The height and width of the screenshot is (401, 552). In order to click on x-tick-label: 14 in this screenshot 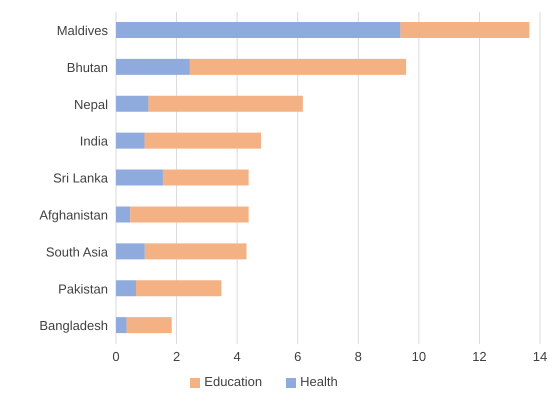, I will do `click(540, 356)`.